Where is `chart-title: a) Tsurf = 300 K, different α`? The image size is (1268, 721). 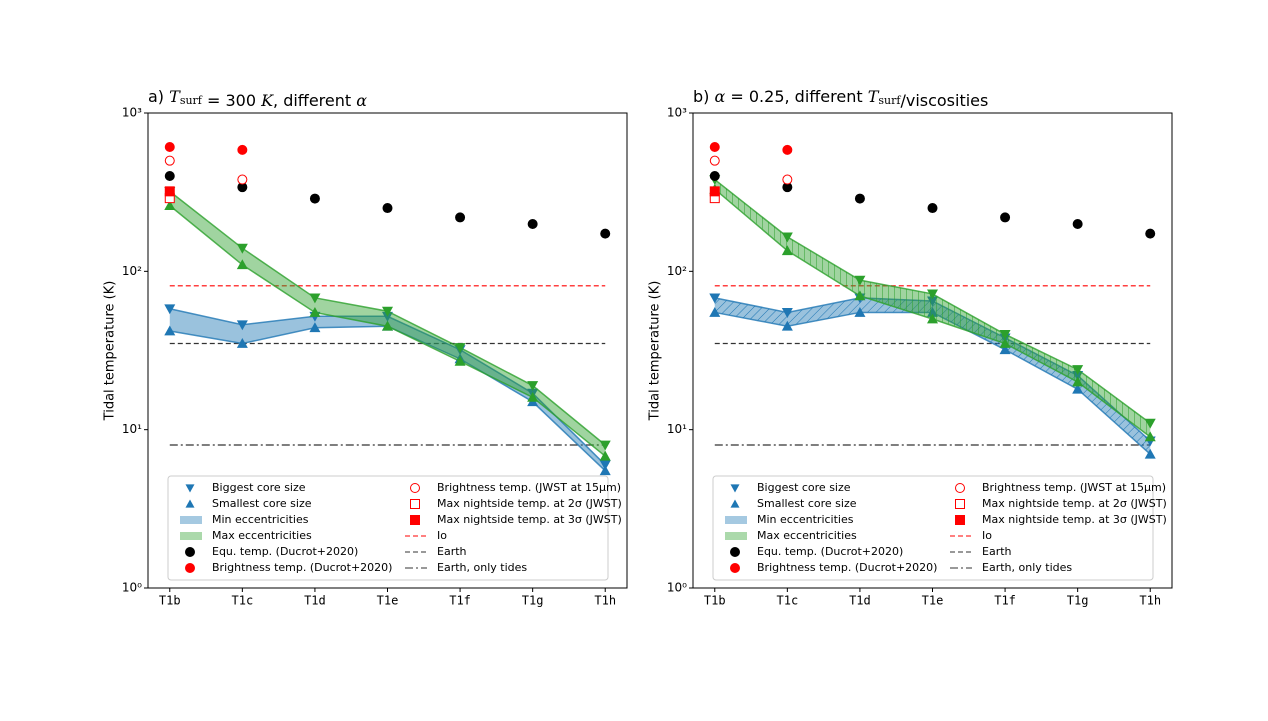 chart-title: a) Tsurf = 300 K, different α is located at coordinates (257, 98).